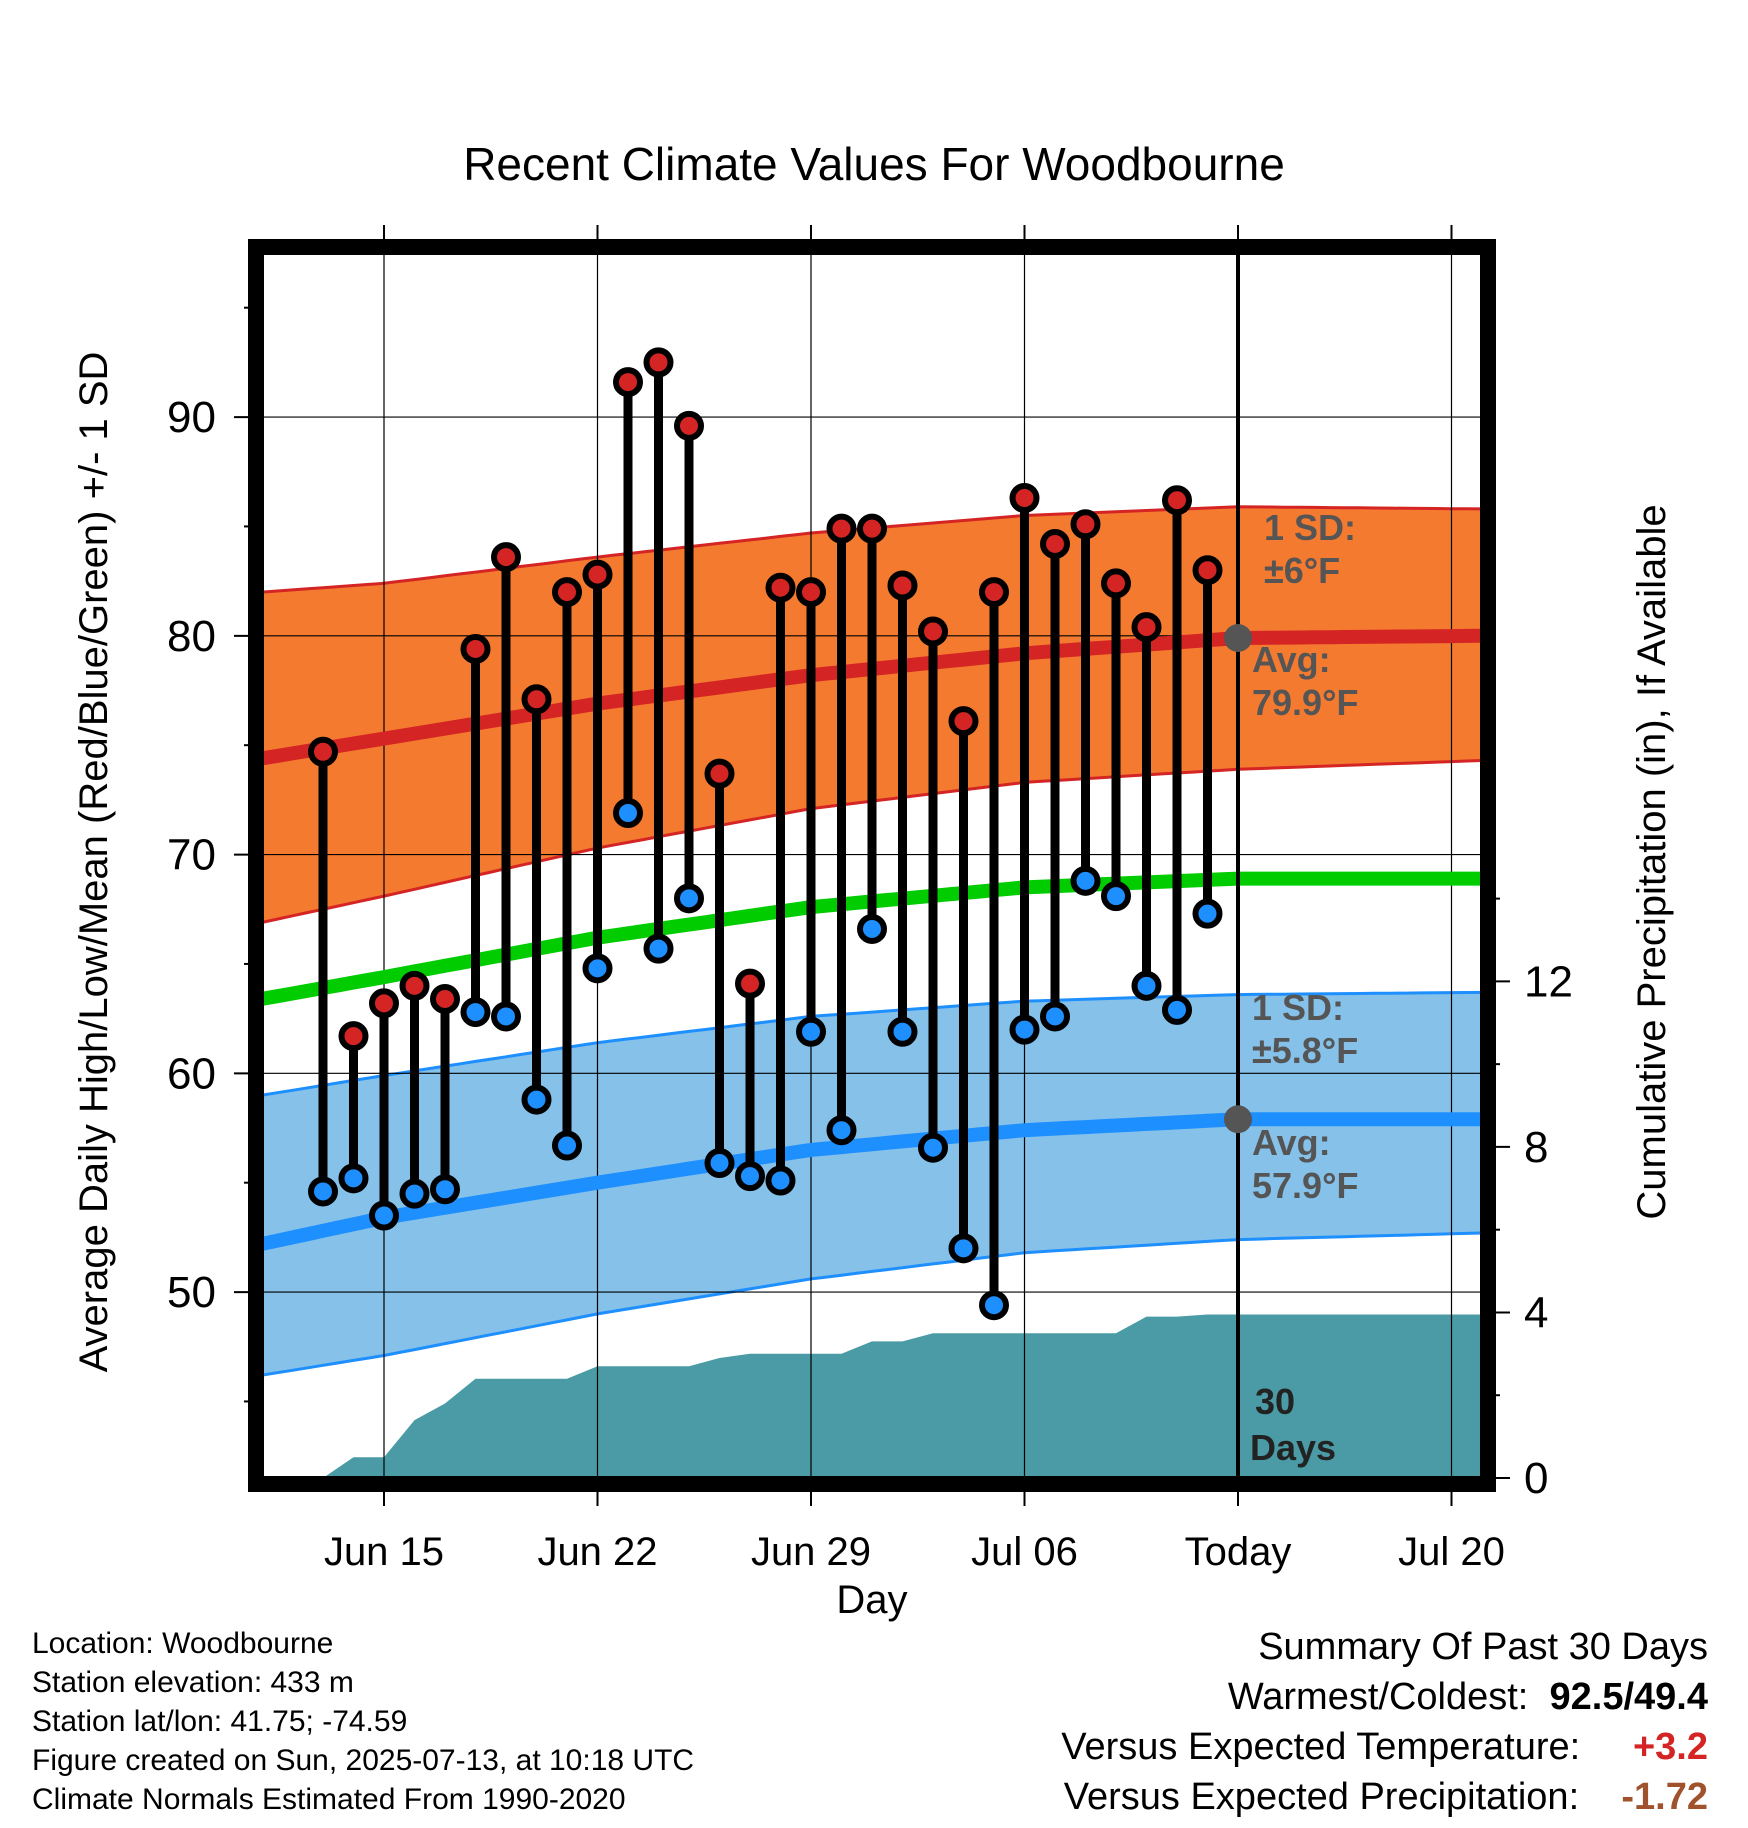 The height and width of the screenshot is (1828, 1748). Describe the element at coordinates (384, 1552) in the screenshot. I see `x-tick-label: Jun 15` at that location.